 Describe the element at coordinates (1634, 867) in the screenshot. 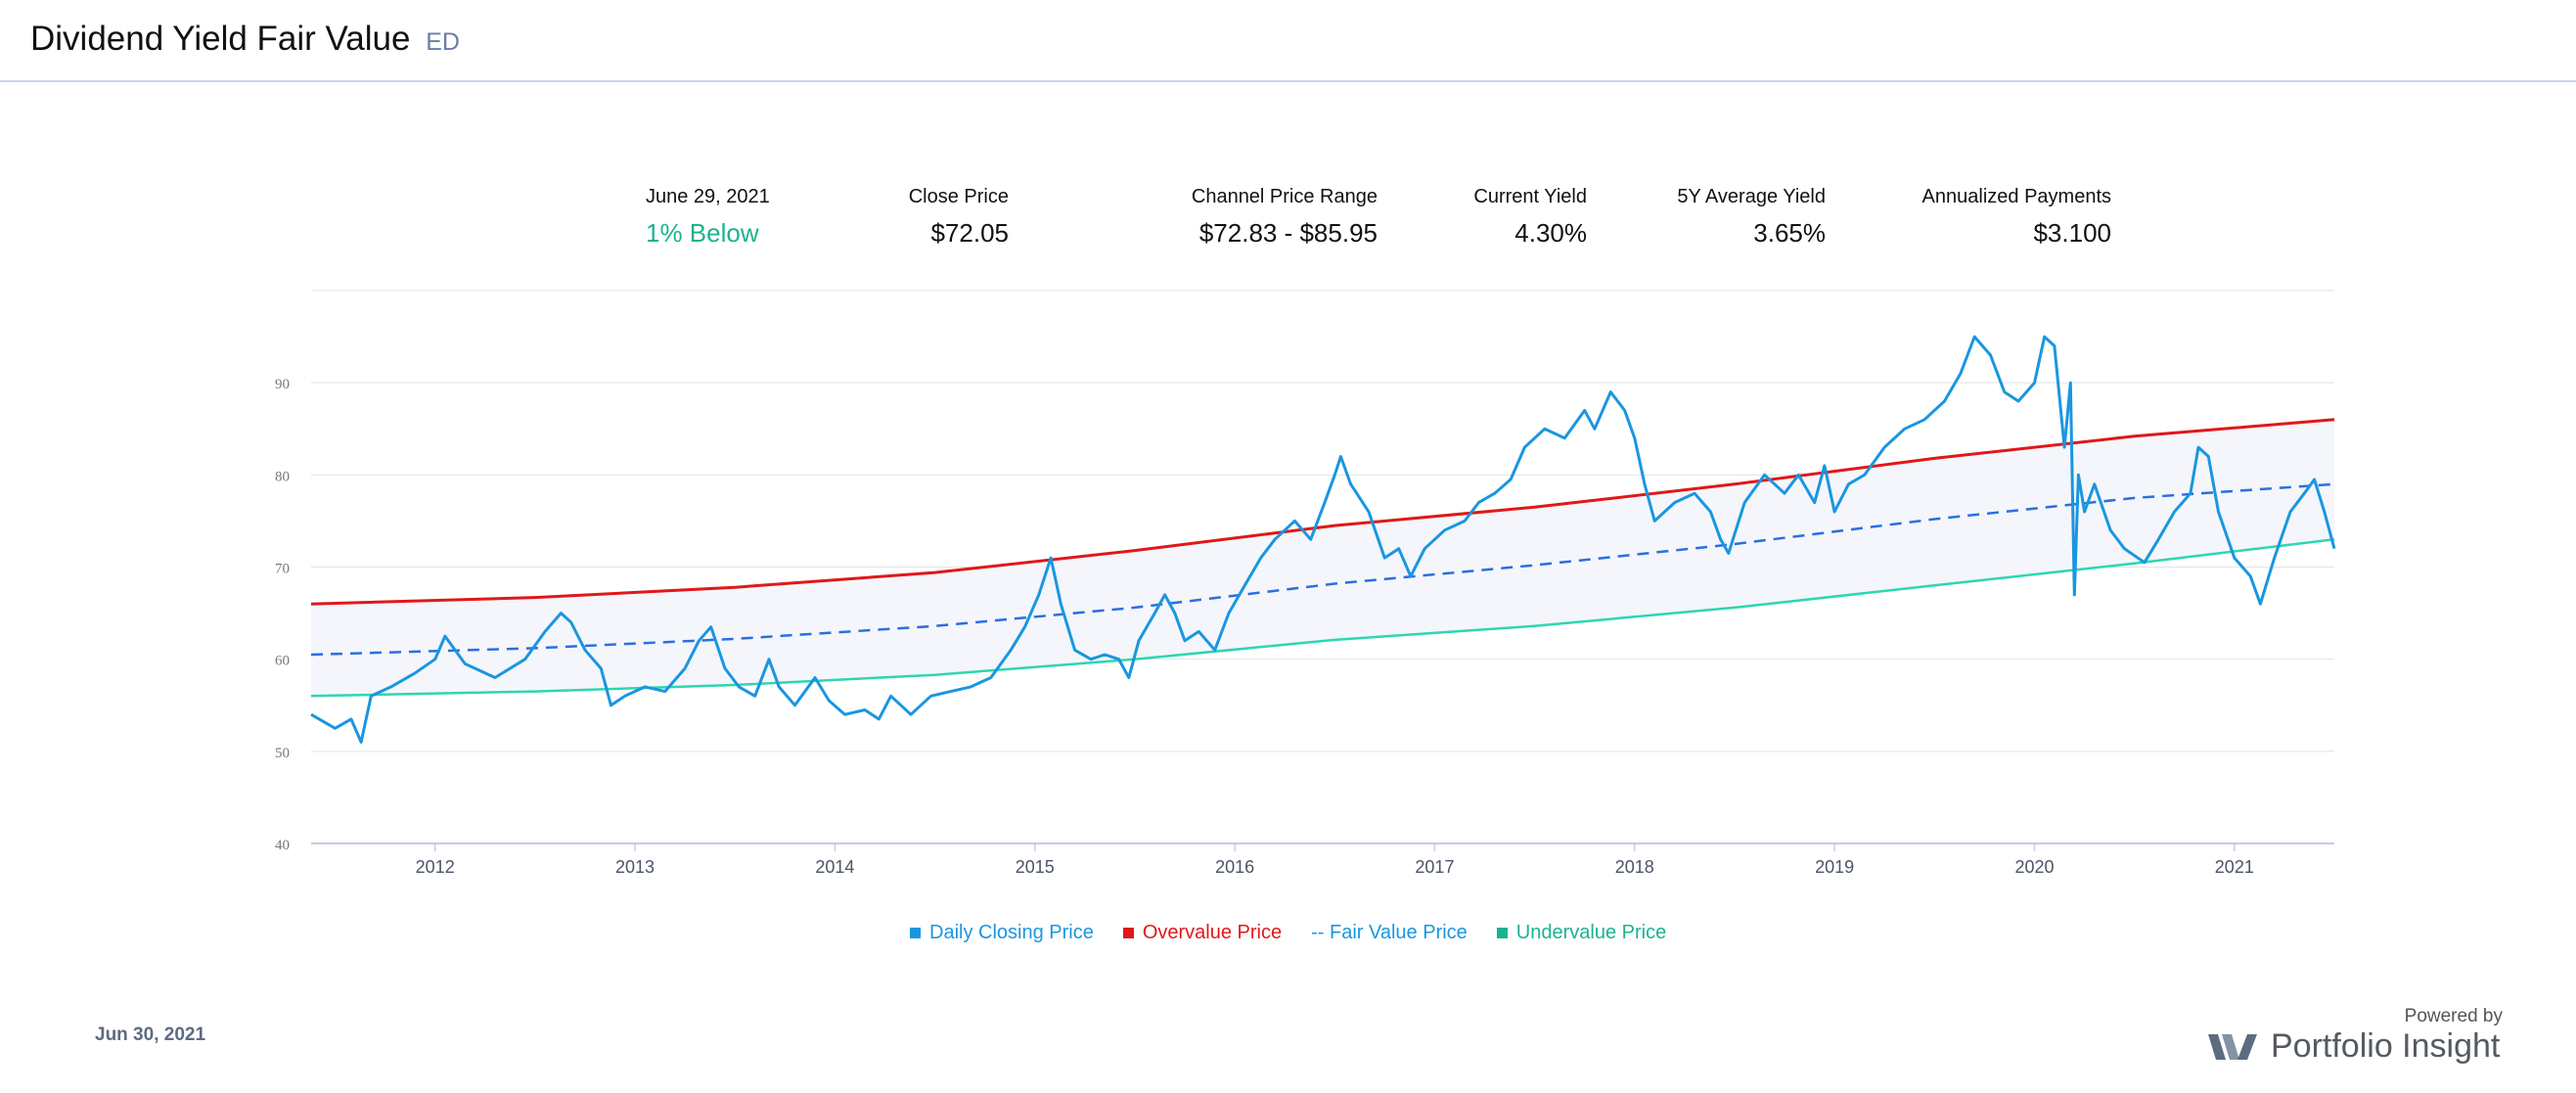

I see `x-tick-label-2018: 2018` at that location.